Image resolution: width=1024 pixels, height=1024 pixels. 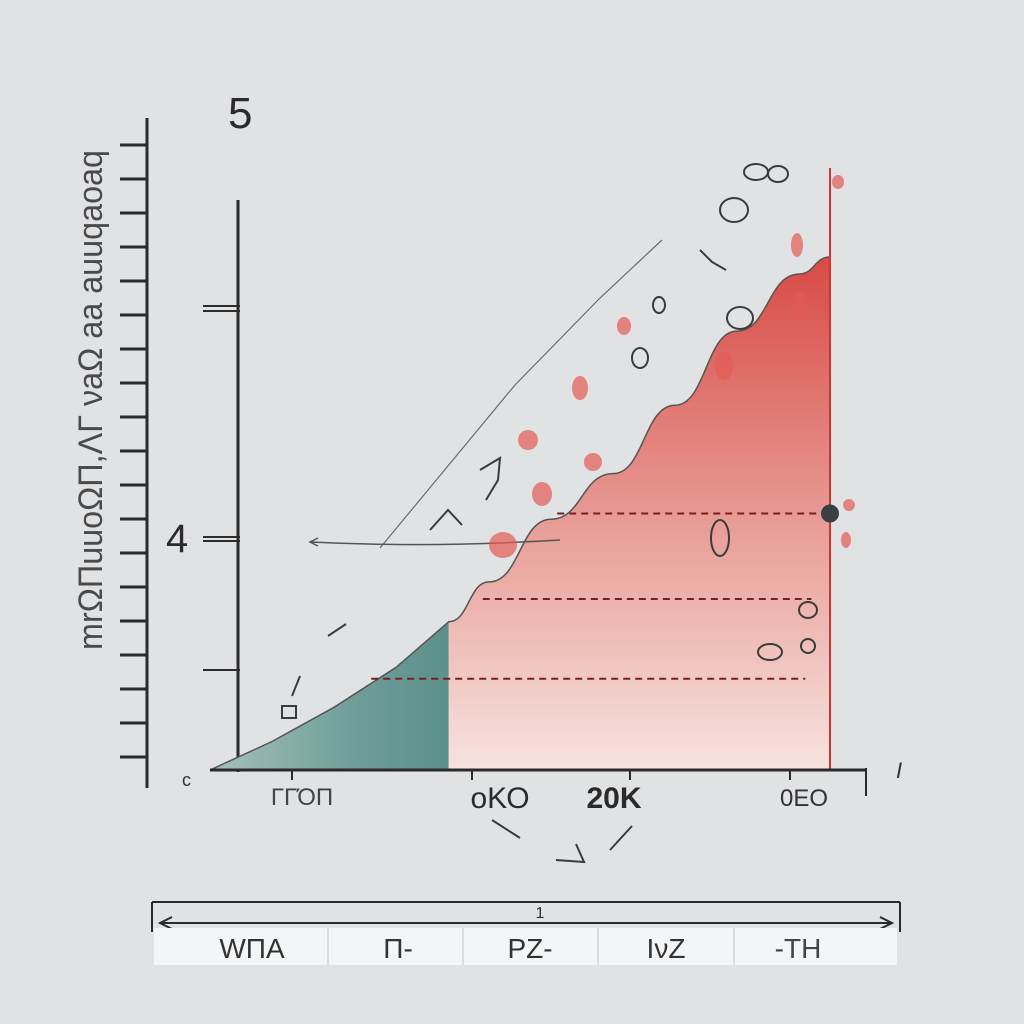 What do you see at coordinates (91, 400) in the screenshot?
I see `y-axis-label: mrΩΠuuoΩΠ,ΛΓ νaΩ aa auuqaoaq` at bounding box center [91, 400].